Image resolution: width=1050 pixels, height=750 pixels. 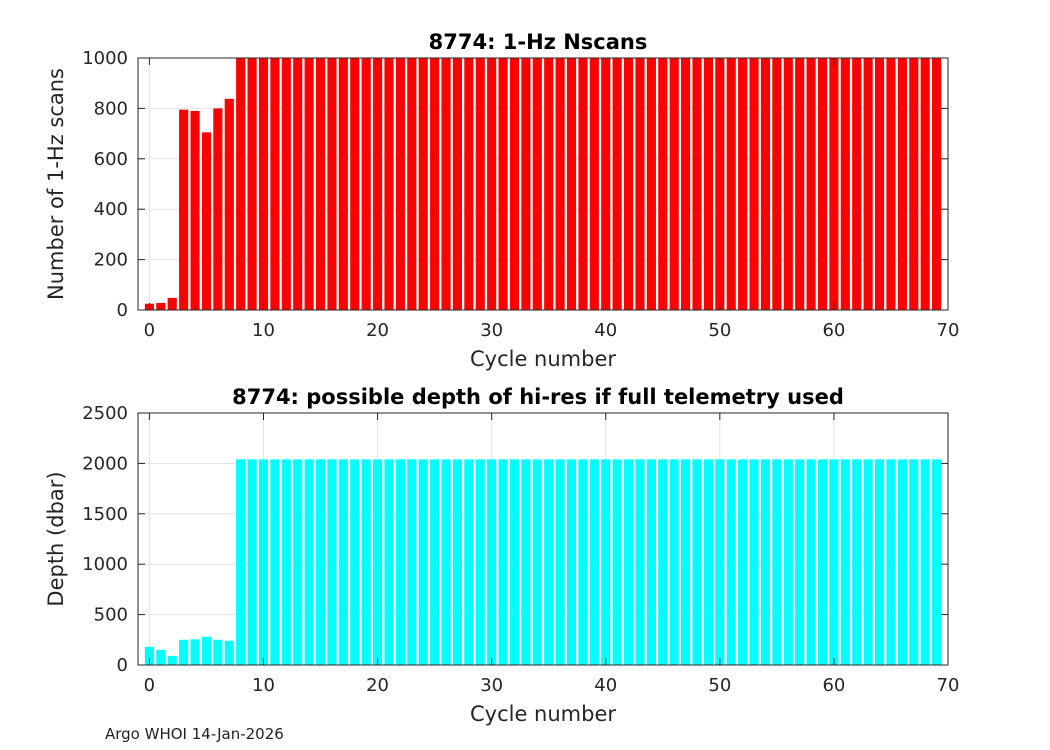 What do you see at coordinates (111, 260) in the screenshot?
I see `y-tick-label: 200` at bounding box center [111, 260].